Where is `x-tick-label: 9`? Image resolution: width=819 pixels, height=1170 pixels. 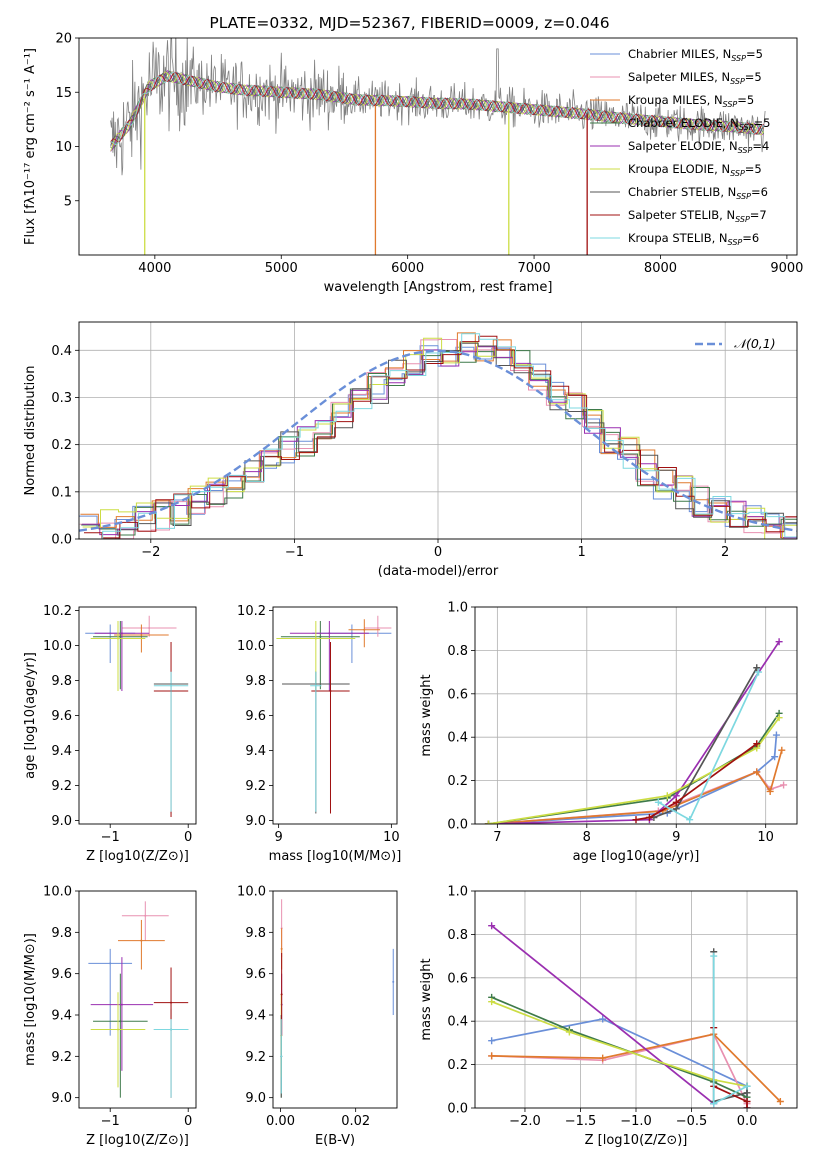
x-tick-label: 9 is located at coordinates (676, 837).